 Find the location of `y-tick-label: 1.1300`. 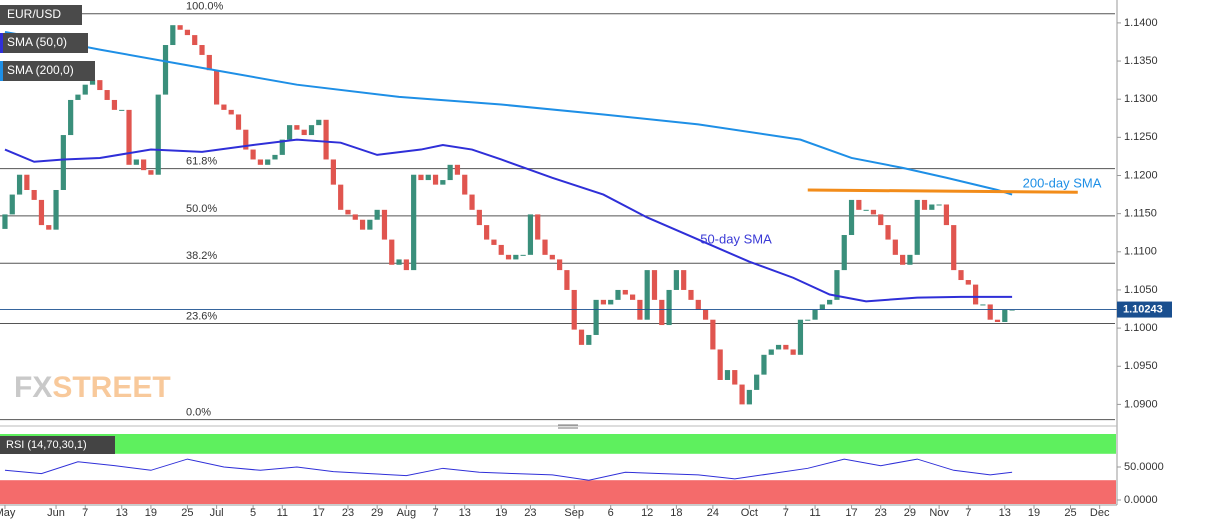

y-tick-label: 1.1300 is located at coordinates (1141, 99).